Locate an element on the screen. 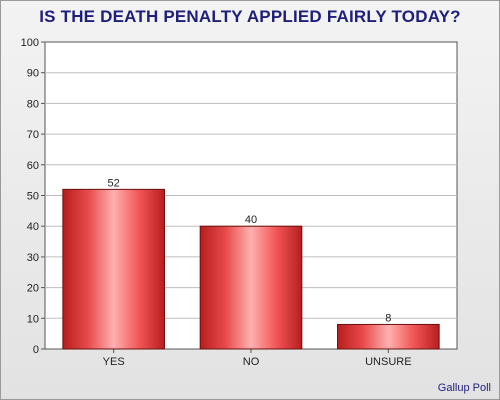 The image size is (500, 400). y-tick-label: 30 is located at coordinates (33, 258).